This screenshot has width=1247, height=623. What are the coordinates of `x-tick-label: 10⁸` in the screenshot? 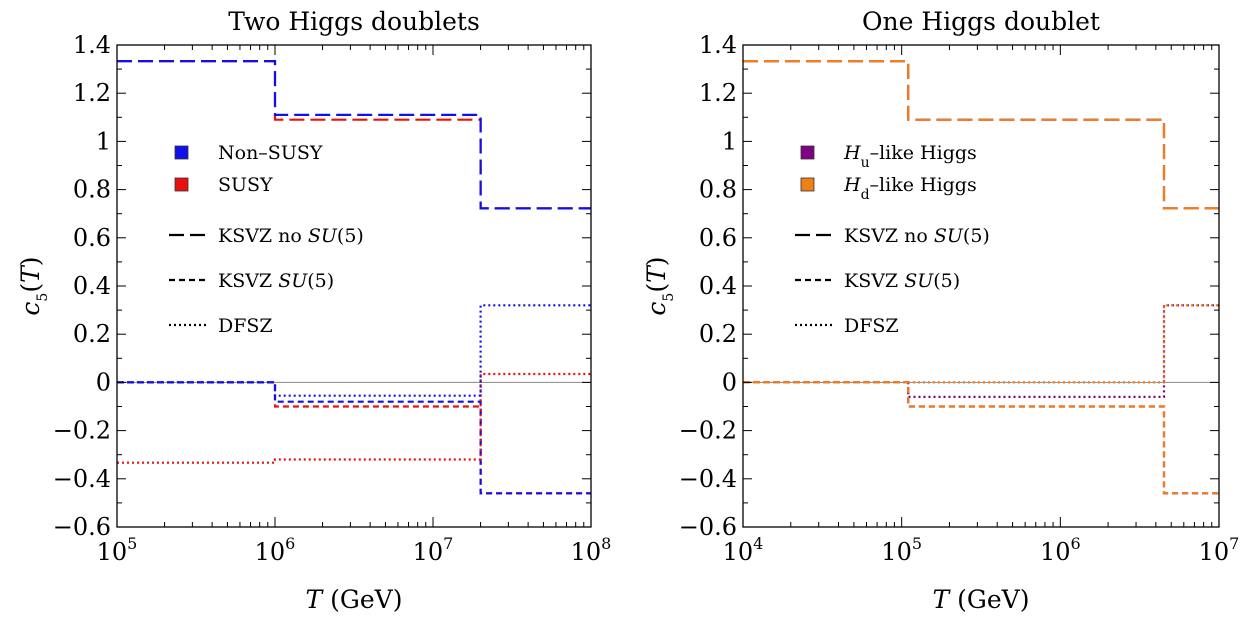 It's located at (591, 550).